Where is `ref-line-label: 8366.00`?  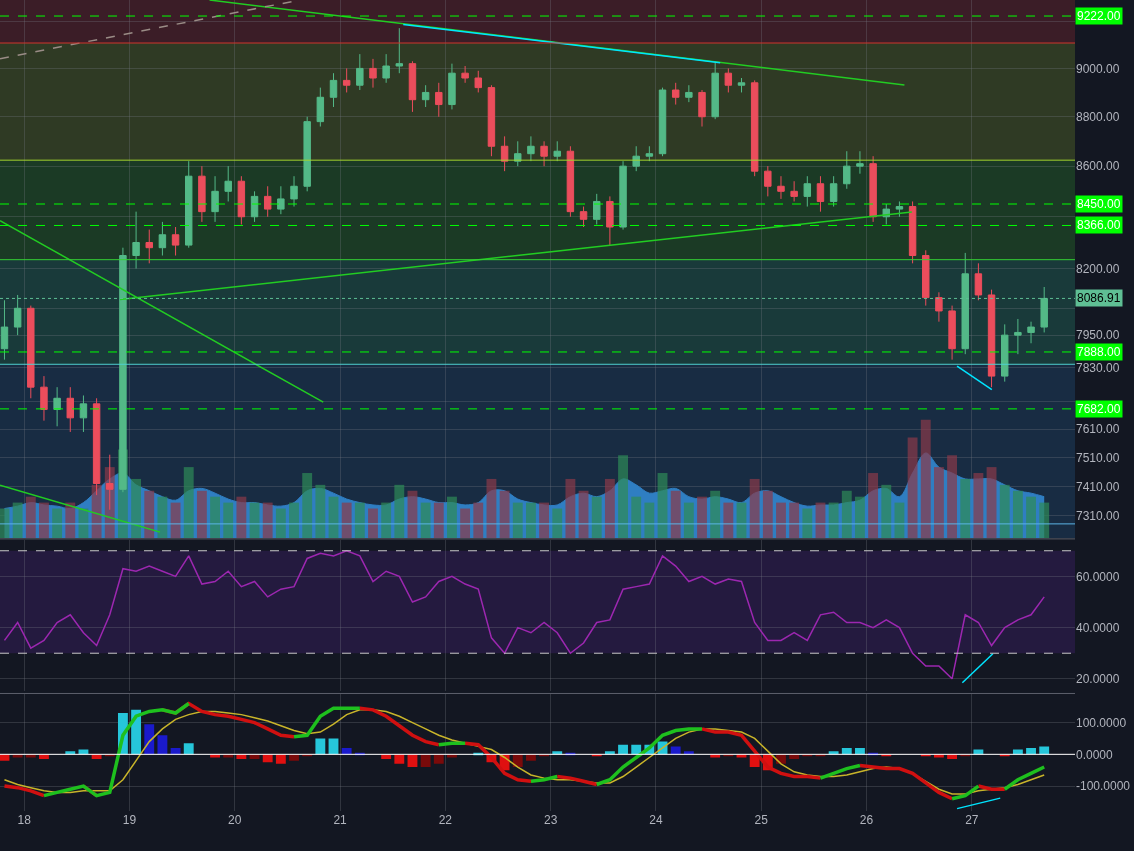 ref-line-label: 8366.00 is located at coordinates (1099, 225).